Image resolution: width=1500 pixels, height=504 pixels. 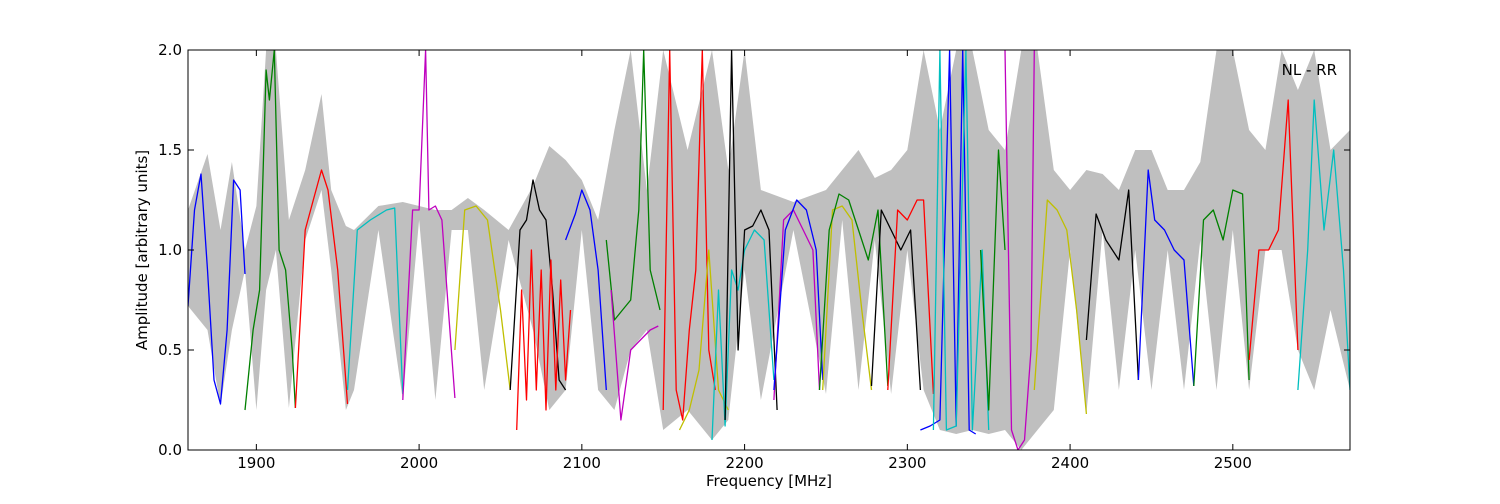 What do you see at coordinates (907, 463) in the screenshot?
I see `x-tick-label: 2300` at bounding box center [907, 463].